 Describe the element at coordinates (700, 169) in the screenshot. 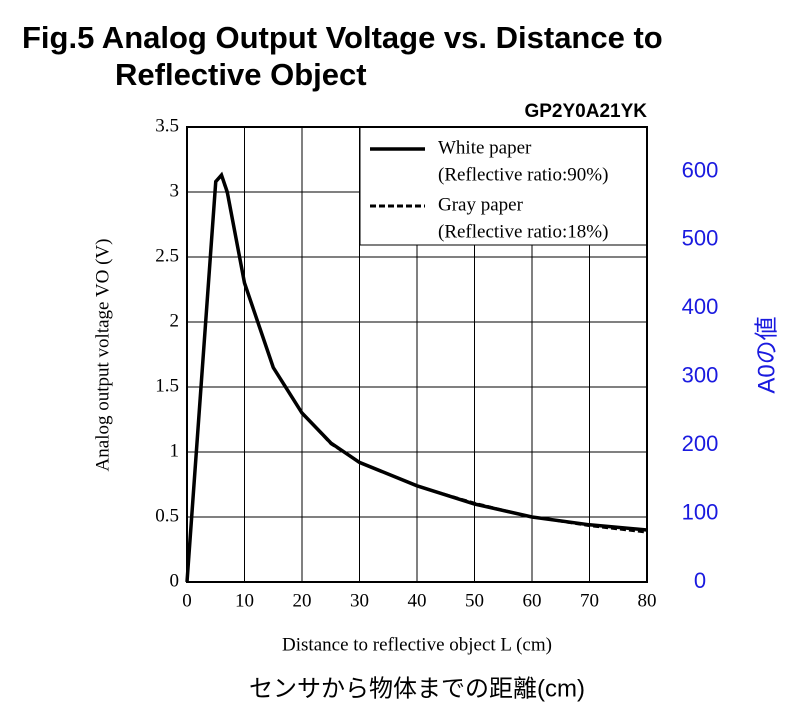

I see `y2-tick-label: 600` at that location.